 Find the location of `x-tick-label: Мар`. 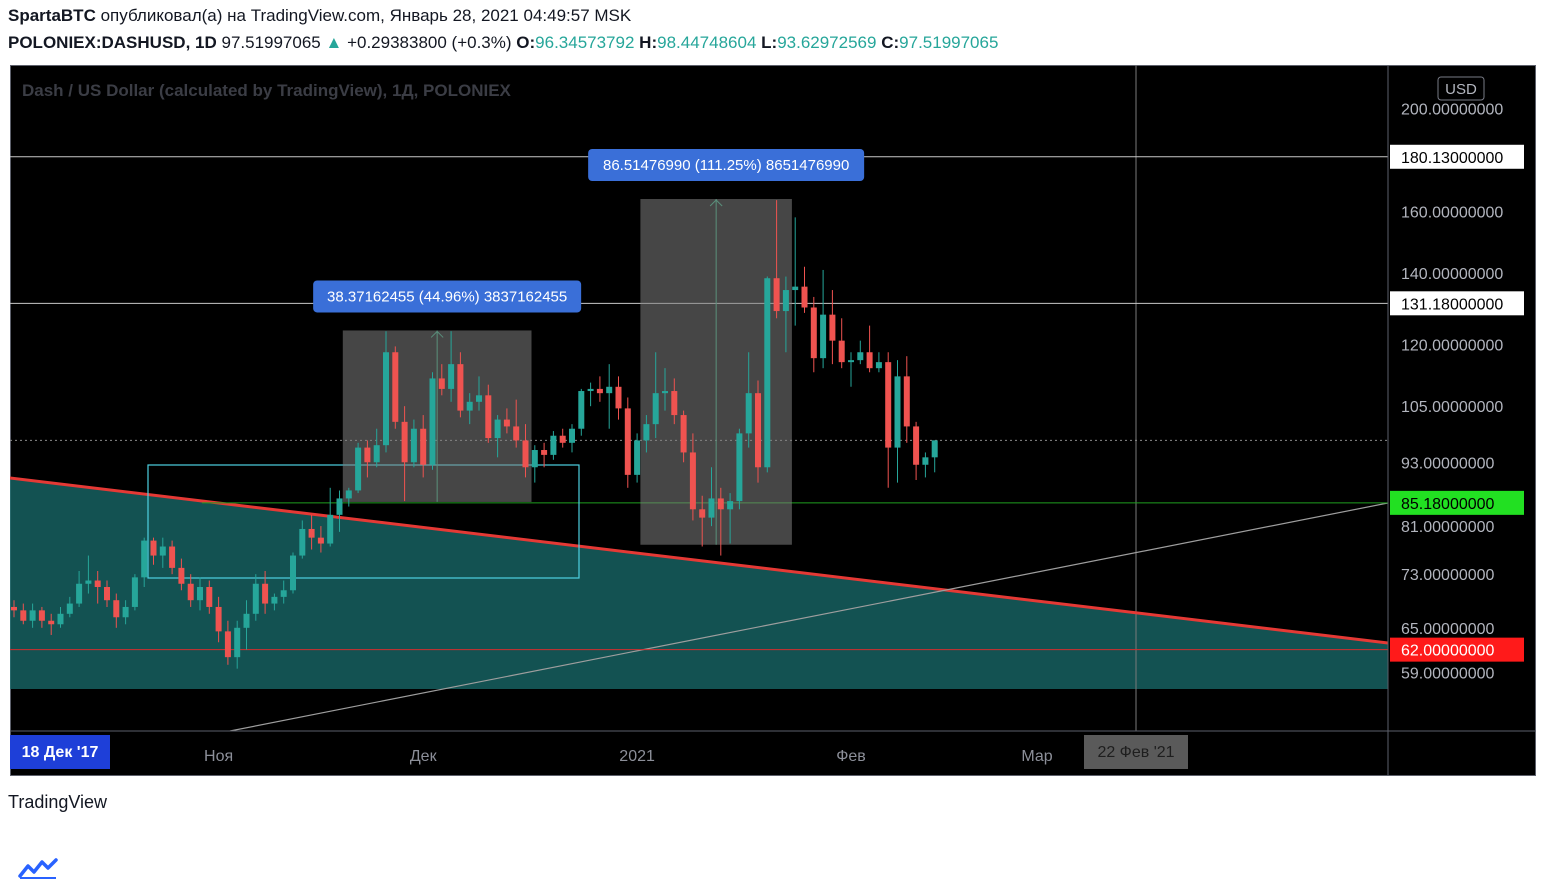

x-tick-label: Мар is located at coordinates (1036, 756).